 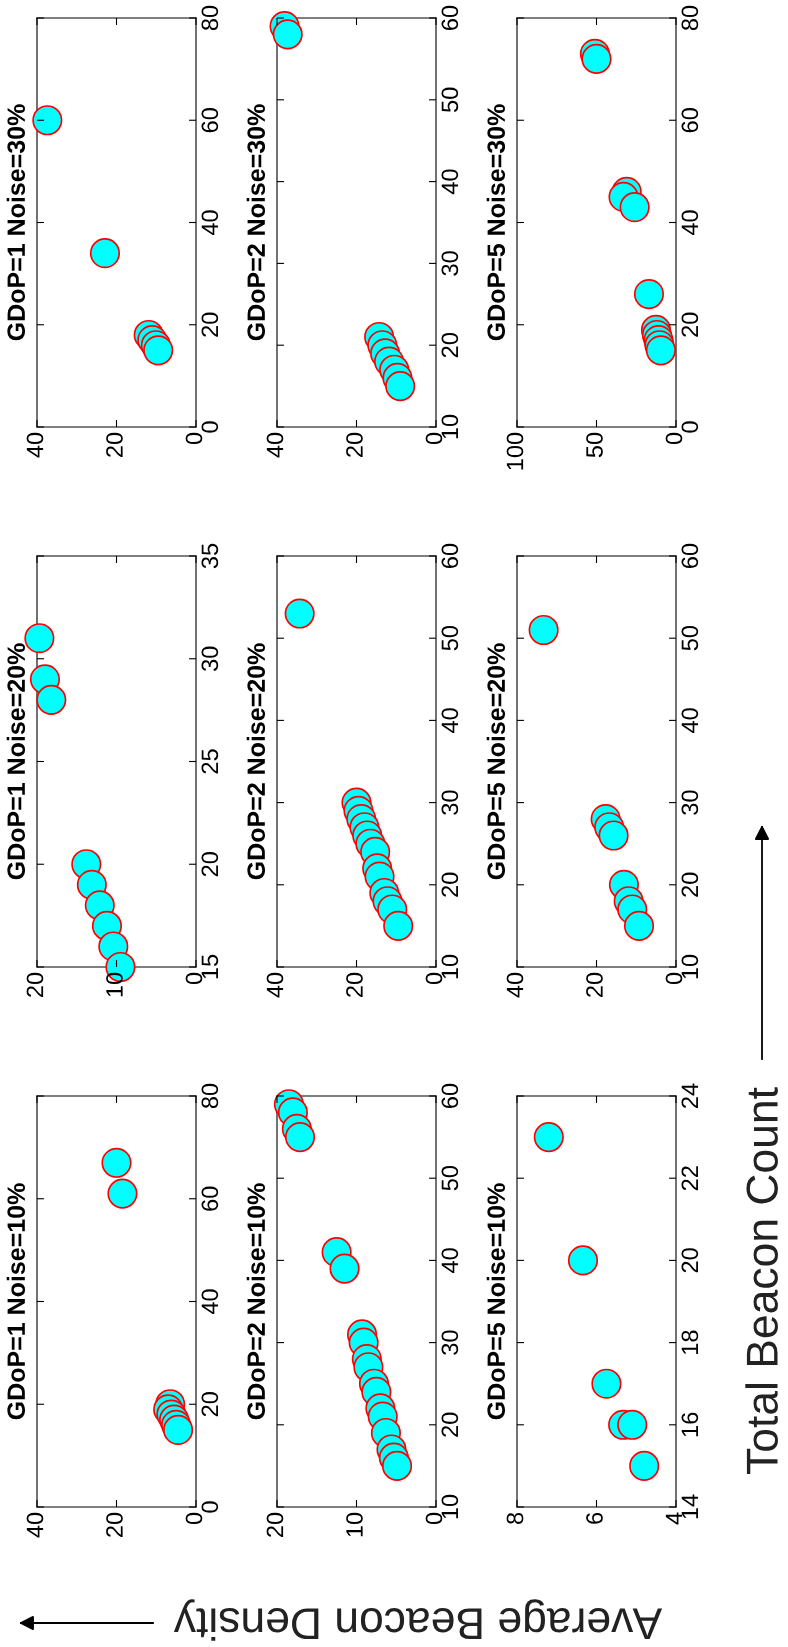 I want to click on x-tick-label: 50, so click(x=594, y=445).